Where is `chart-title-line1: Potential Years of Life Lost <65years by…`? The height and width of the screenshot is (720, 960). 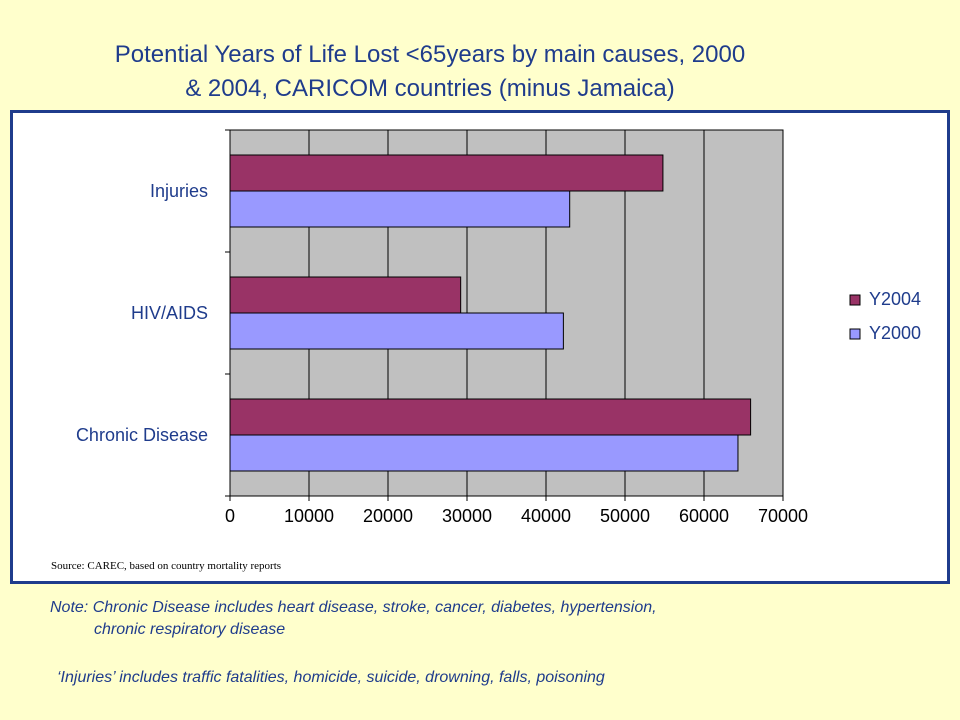 chart-title-line1: Potential Years of Life Lost <65years by… is located at coordinates (430, 54).